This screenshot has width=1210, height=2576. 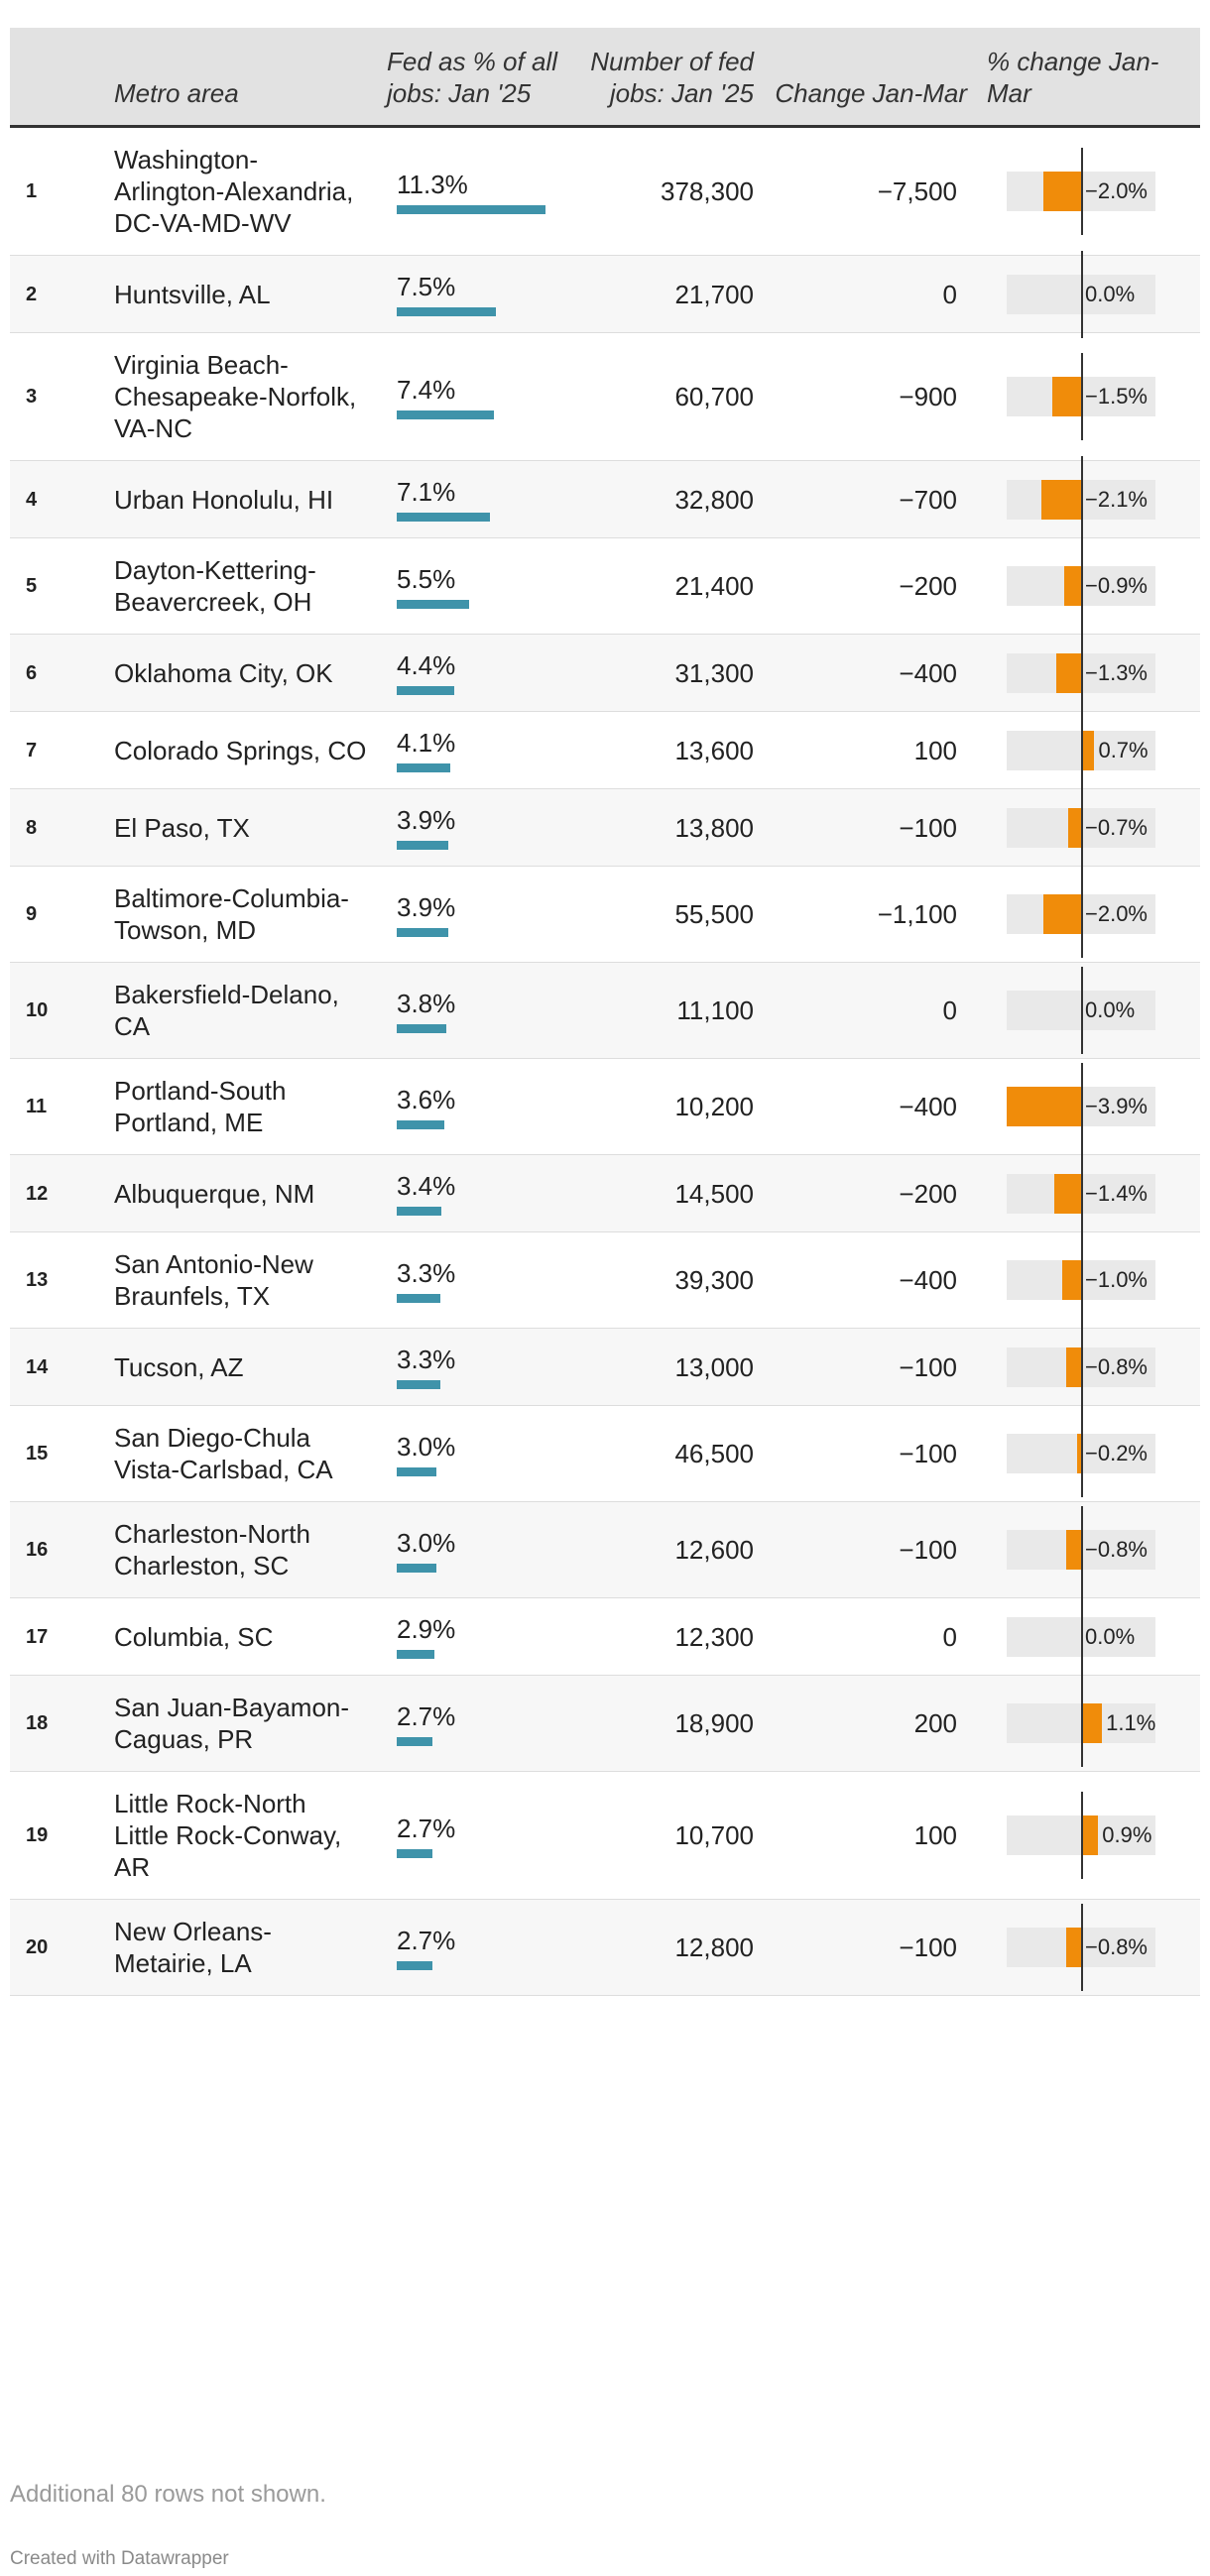 I want to click on row-pct-change-track: −2.0%, so click(x=1081, y=914).